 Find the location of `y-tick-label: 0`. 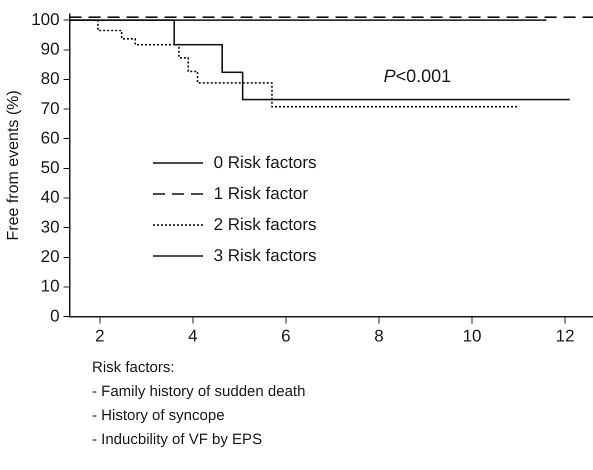

y-tick-label: 0 is located at coordinates (55, 316).